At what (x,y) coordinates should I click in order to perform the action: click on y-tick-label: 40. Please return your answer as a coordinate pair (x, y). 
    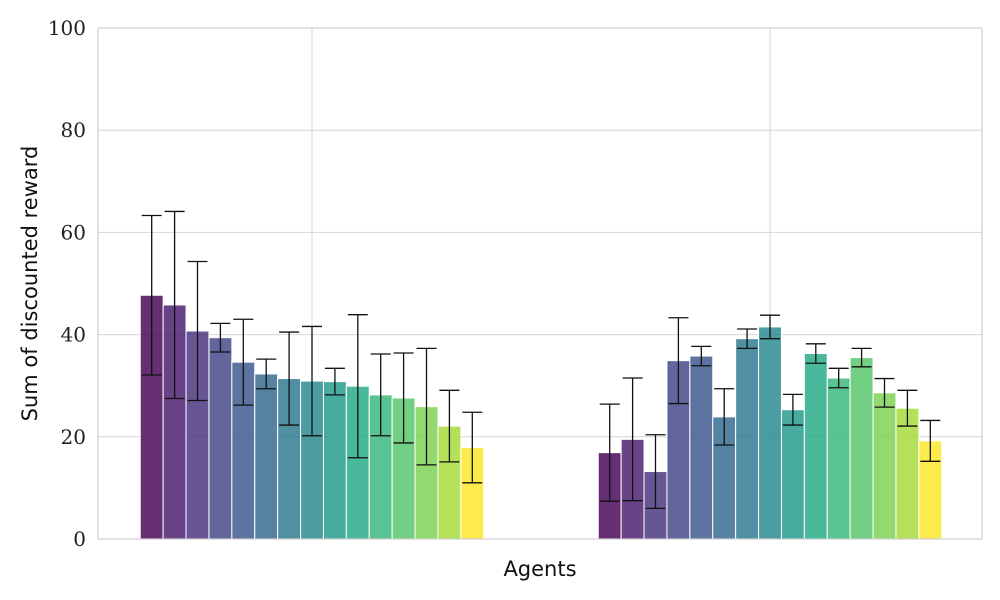
    Looking at the image, I should click on (73, 335).